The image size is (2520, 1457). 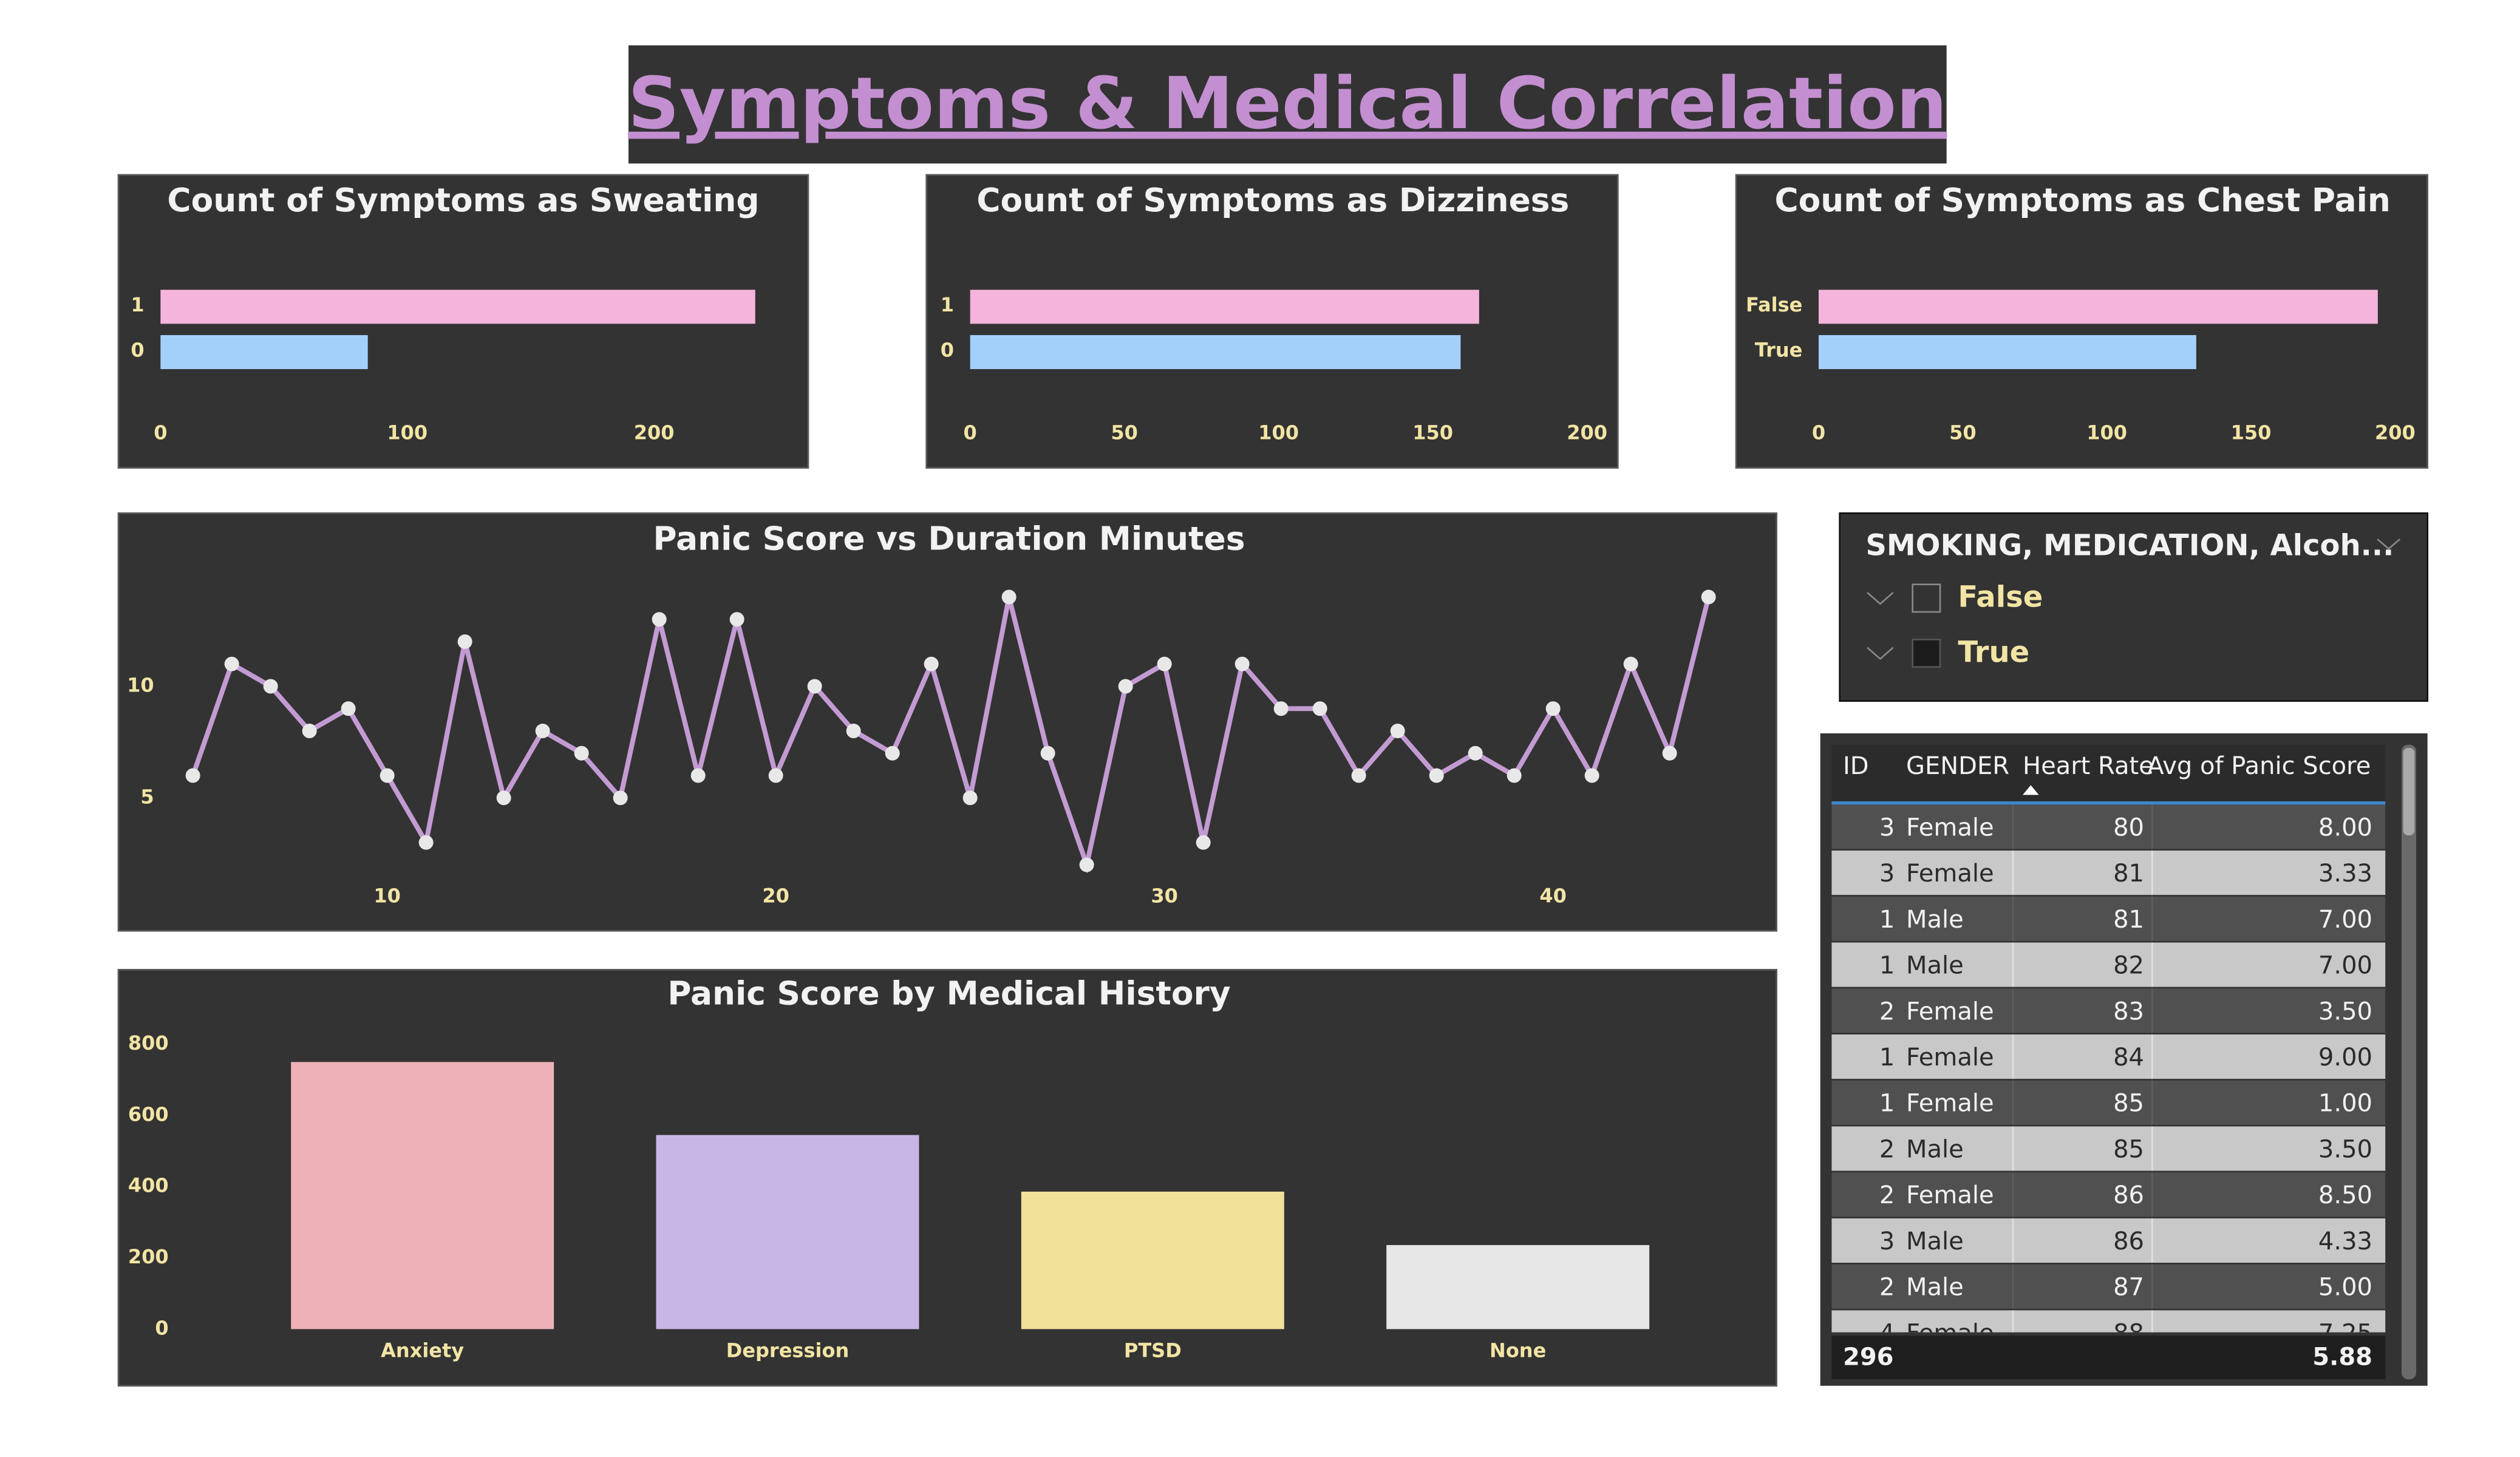 What do you see at coordinates (2128, 1149) in the screenshot?
I see `table-cell: 85` at bounding box center [2128, 1149].